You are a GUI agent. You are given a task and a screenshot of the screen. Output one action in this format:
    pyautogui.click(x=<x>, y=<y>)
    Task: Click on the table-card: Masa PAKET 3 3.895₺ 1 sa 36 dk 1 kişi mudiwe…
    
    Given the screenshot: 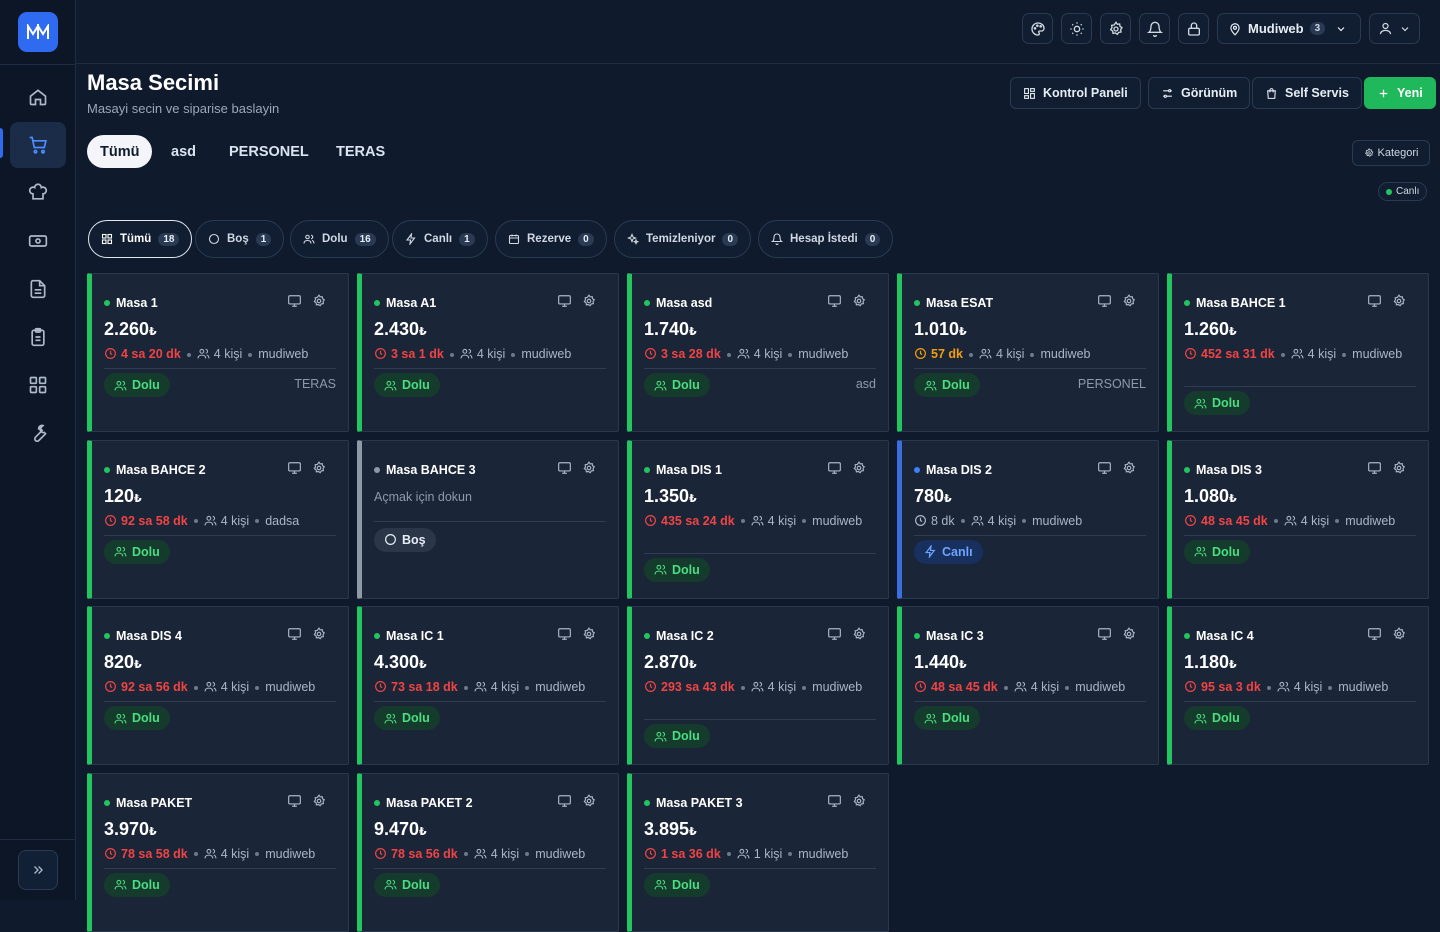 What is the action you would take?
    pyautogui.click(x=758, y=852)
    